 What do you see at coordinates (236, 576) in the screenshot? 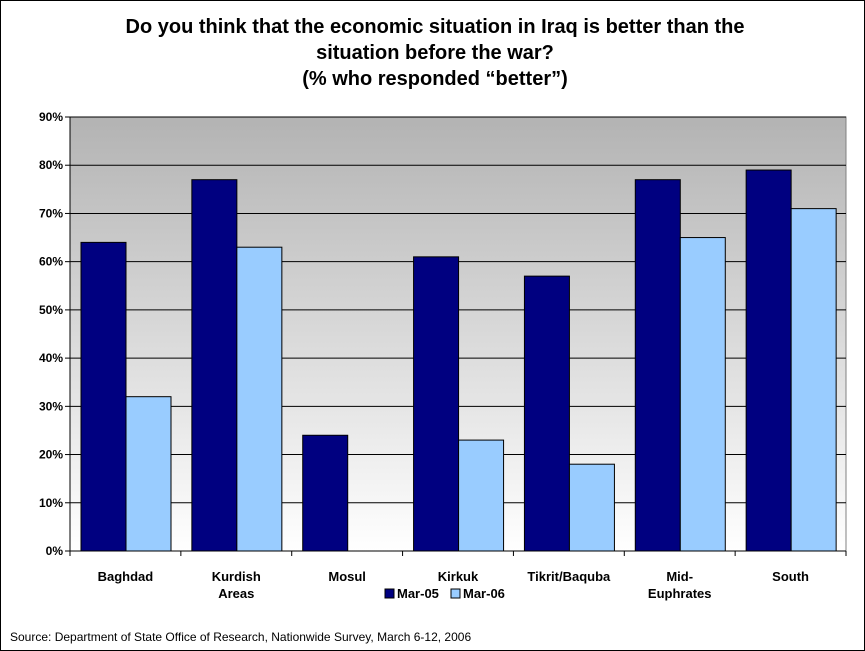
I see `x-category-label: Kurdish` at bounding box center [236, 576].